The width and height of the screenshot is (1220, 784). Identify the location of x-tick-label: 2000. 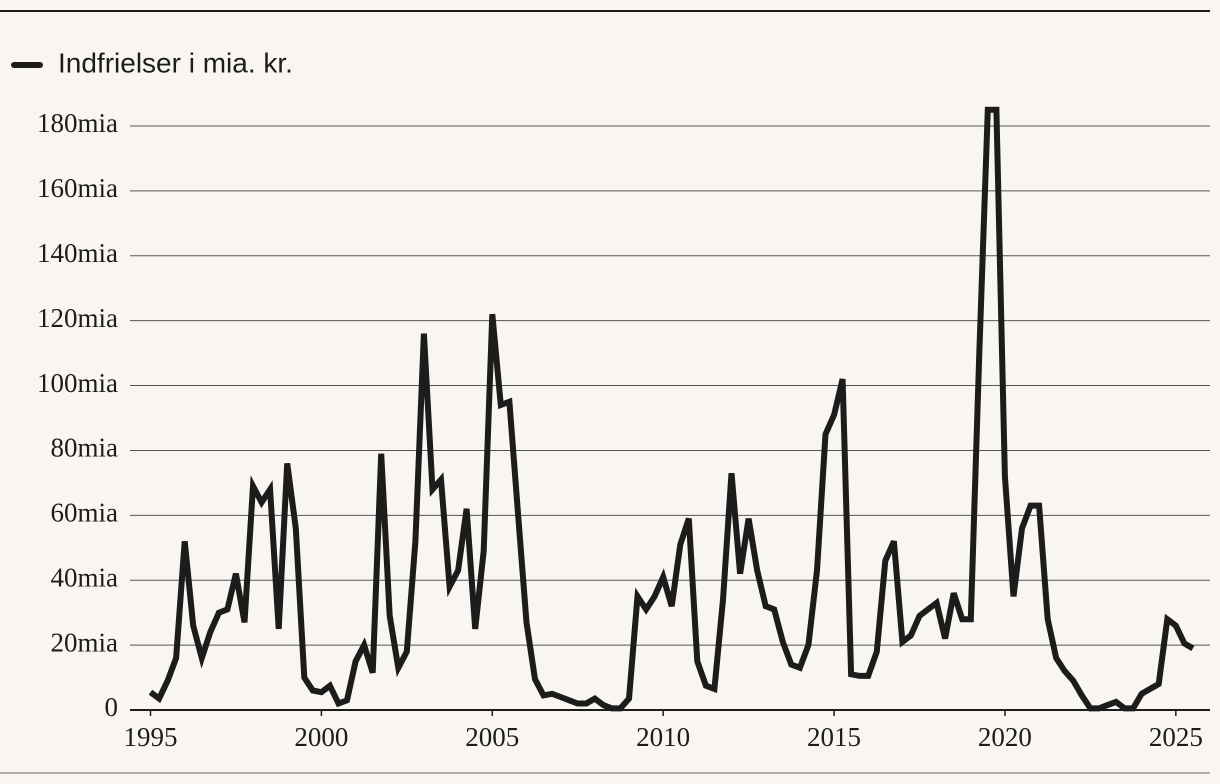
(321, 737).